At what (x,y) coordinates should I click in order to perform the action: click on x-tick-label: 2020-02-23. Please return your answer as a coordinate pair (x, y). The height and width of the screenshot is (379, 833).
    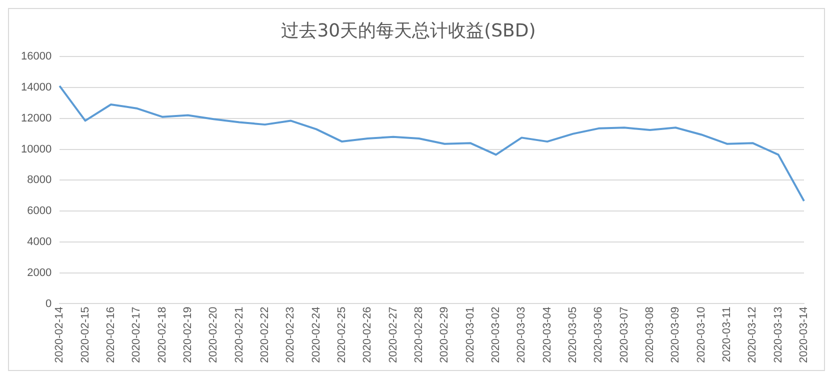
    Looking at the image, I should click on (290, 335).